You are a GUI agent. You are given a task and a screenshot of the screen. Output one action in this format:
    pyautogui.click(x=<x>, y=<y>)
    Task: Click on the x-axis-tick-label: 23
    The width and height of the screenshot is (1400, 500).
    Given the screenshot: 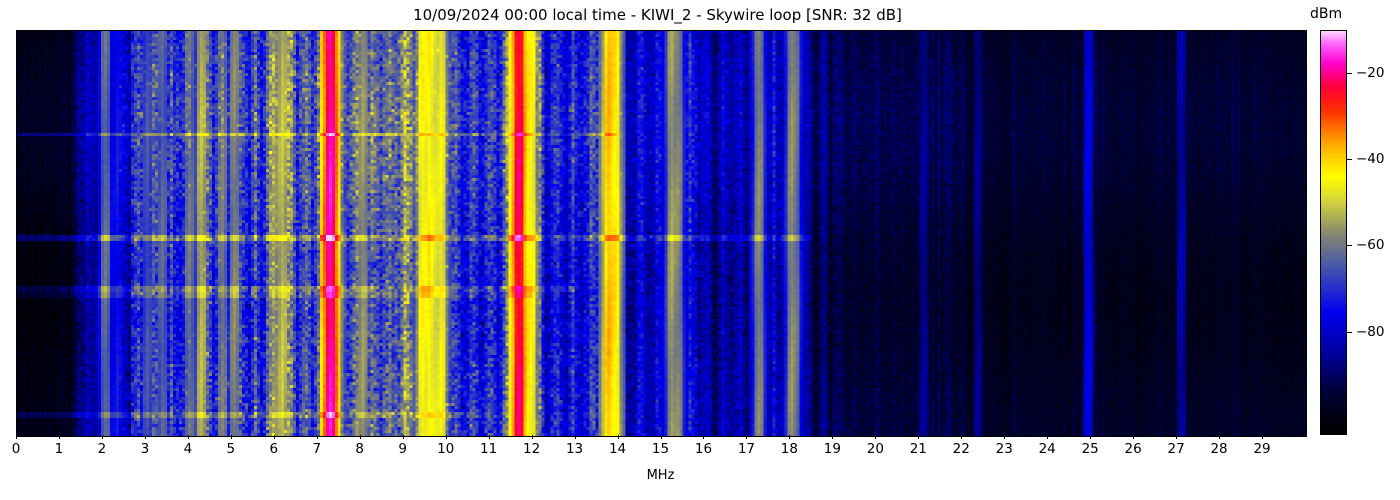 What is the action you would take?
    pyautogui.click(x=1004, y=449)
    